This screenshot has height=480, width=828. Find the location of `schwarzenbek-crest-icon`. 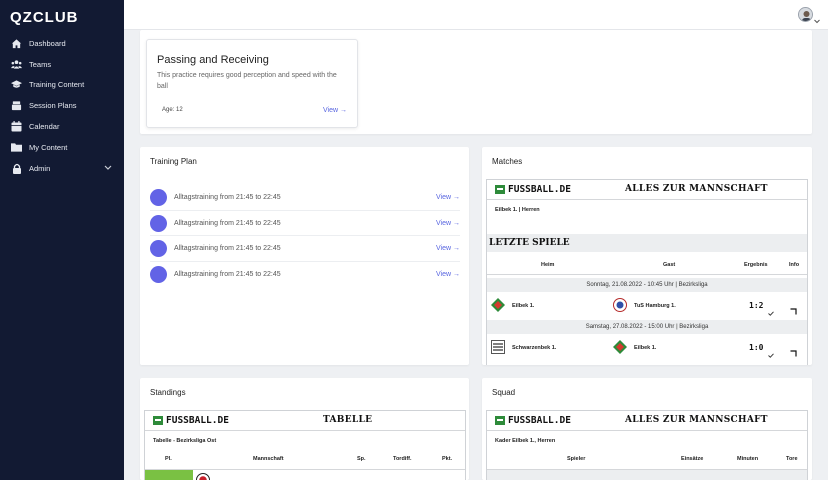

schwarzenbek-crest-icon is located at coordinates (498, 347).